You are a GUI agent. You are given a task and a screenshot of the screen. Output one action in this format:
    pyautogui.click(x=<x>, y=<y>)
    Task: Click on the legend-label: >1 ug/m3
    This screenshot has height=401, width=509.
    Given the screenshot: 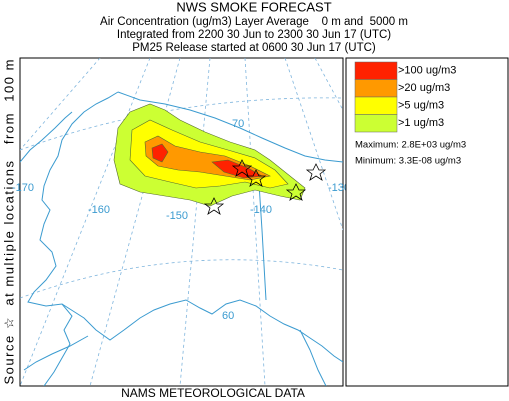 What is the action you would take?
    pyautogui.click(x=421, y=123)
    